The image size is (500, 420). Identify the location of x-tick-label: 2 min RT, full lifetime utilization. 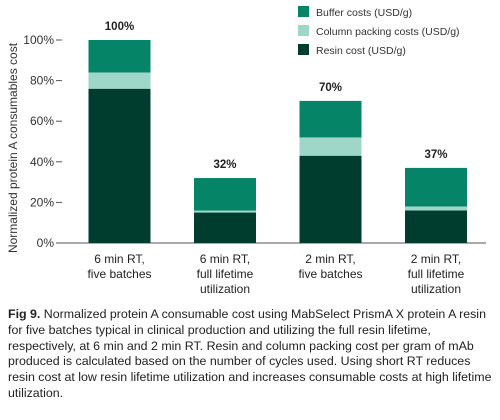
(436, 274).